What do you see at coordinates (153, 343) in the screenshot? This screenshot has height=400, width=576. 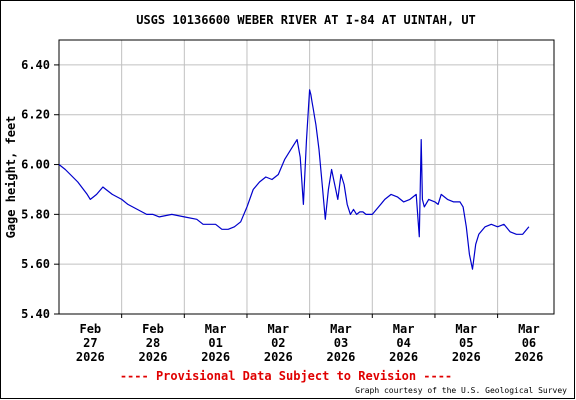 I see `x-tick-label: 28` at bounding box center [153, 343].